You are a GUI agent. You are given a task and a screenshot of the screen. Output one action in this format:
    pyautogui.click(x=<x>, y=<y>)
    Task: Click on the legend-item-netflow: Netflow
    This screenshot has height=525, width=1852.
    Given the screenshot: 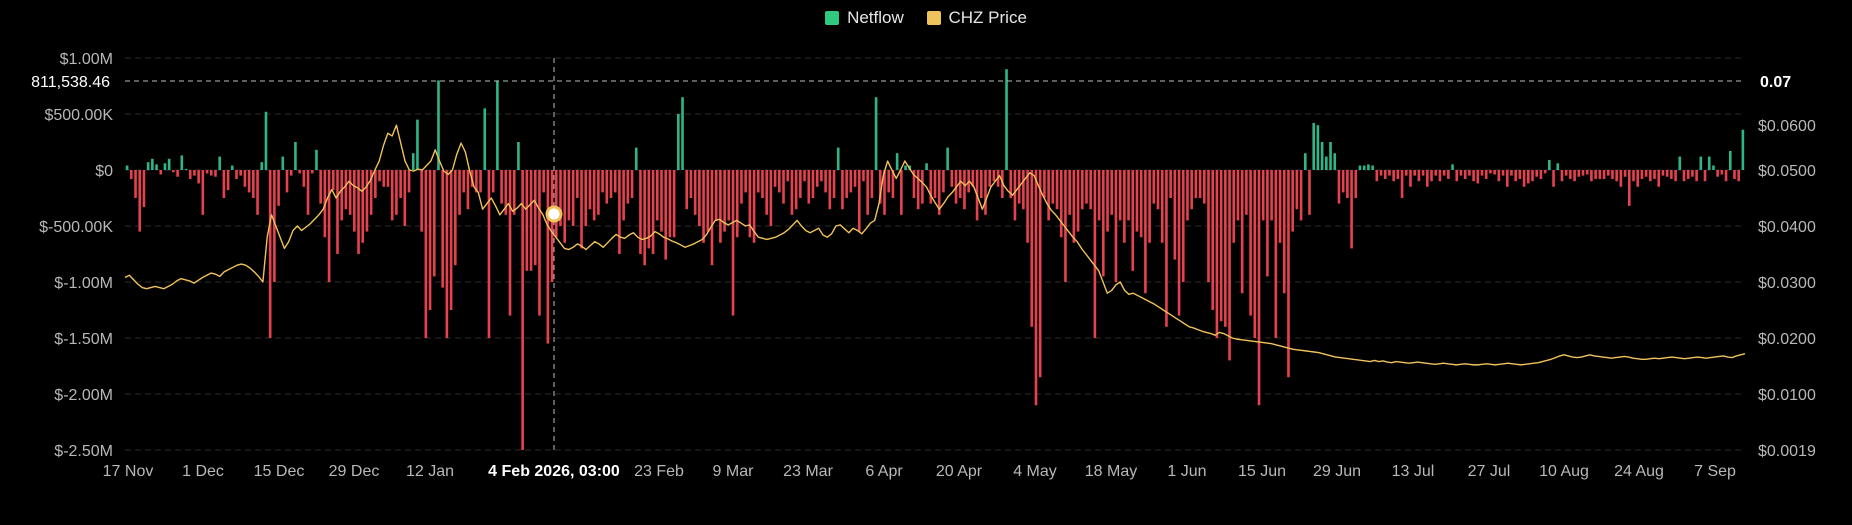 What is the action you would take?
    pyautogui.click(x=864, y=18)
    